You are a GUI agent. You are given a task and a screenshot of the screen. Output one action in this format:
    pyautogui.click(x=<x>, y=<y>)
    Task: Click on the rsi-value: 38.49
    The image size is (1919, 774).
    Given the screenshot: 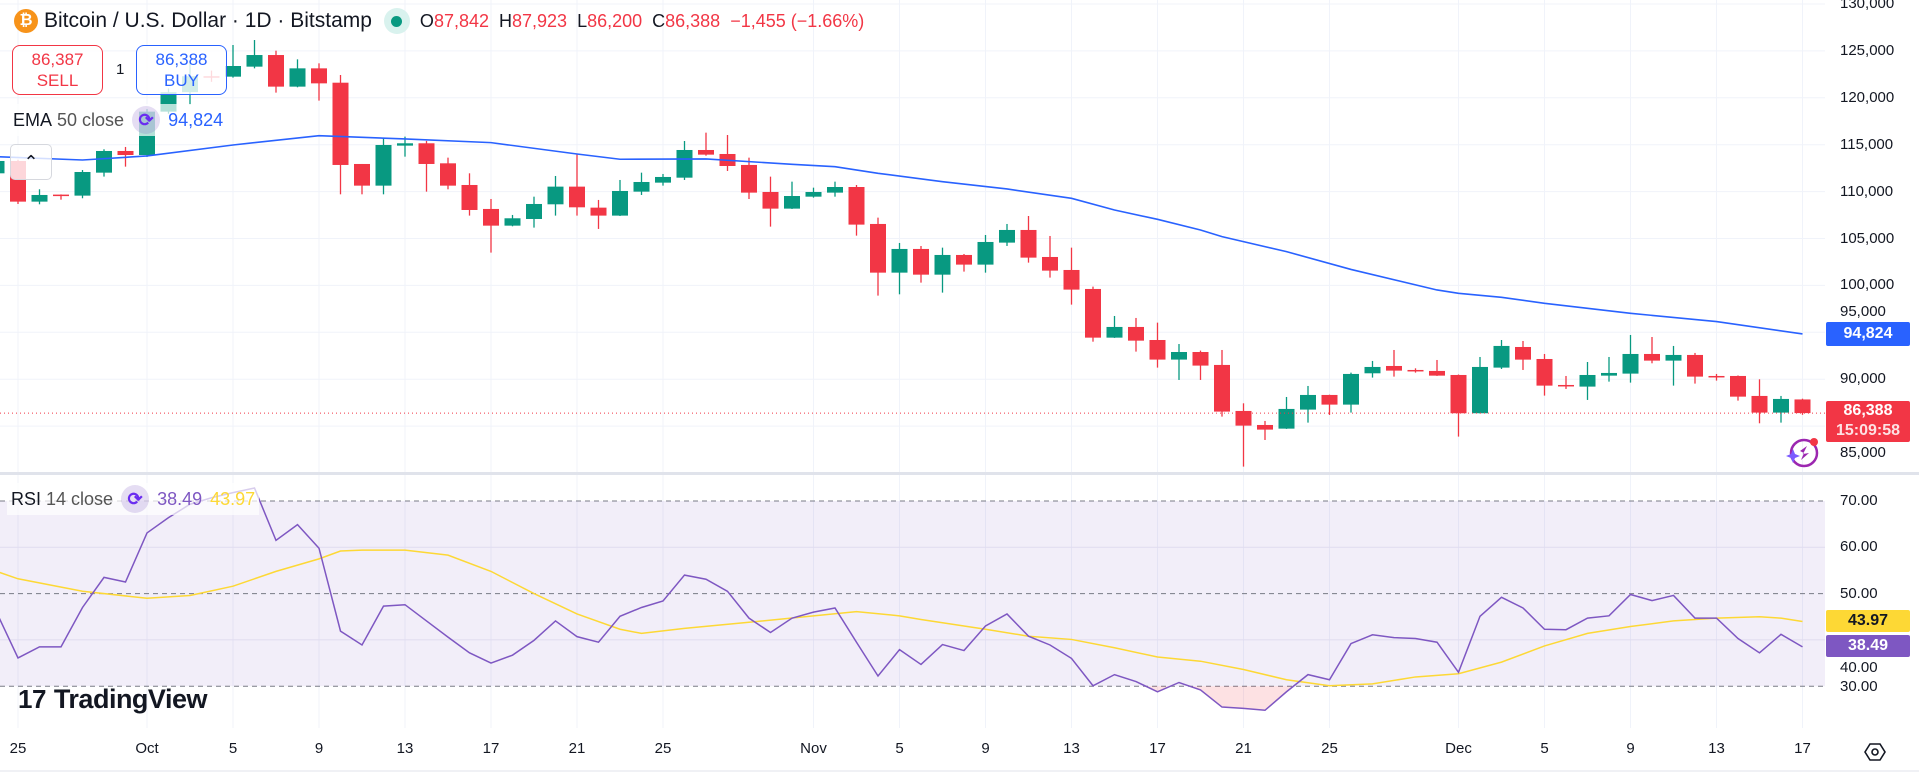 What is the action you would take?
    pyautogui.click(x=180, y=498)
    